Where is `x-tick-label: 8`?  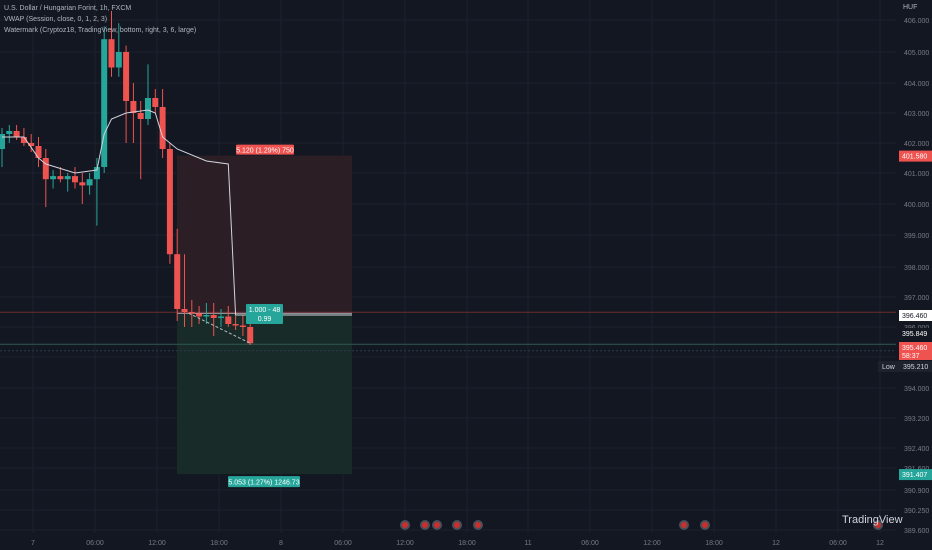
x-tick-label: 8 is located at coordinates (281, 543).